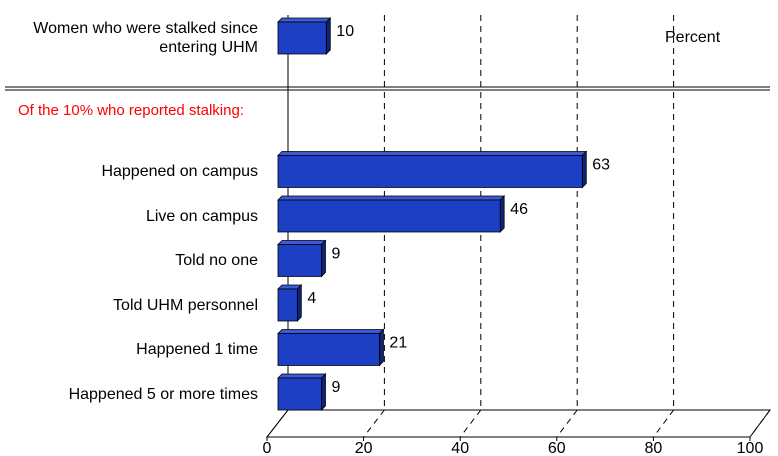 The height and width of the screenshot is (456, 778). What do you see at coordinates (216, 260) in the screenshot?
I see `category-label: Told no one` at bounding box center [216, 260].